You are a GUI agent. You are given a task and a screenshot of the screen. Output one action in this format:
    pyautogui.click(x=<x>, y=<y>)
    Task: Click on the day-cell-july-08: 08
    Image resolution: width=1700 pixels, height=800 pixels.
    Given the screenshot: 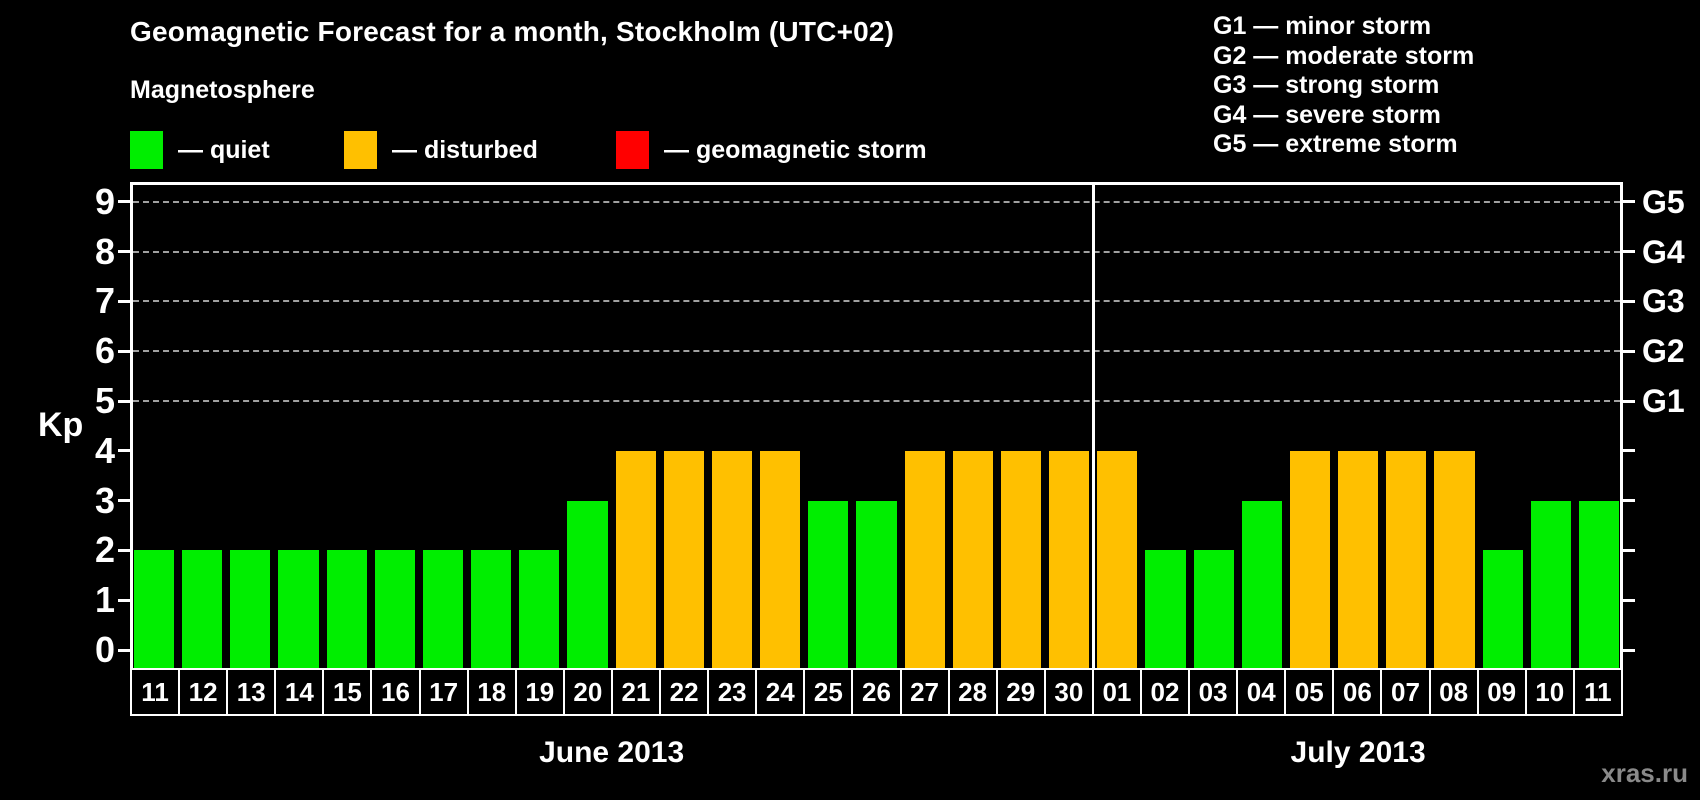 What is the action you would take?
    pyautogui.click(x=1455, y=692)
    